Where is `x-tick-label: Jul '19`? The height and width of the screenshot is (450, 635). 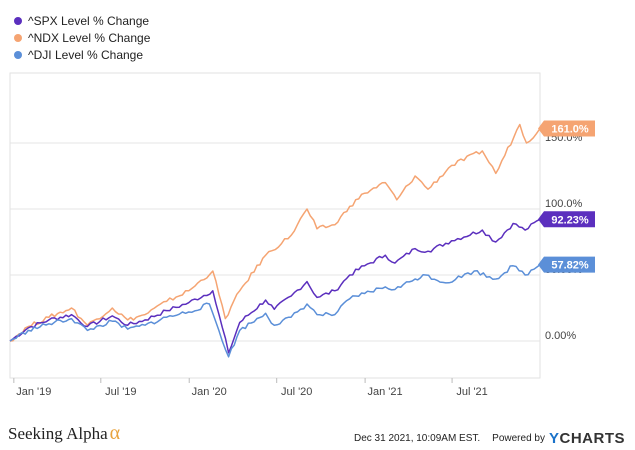 x-tick-label: Jul '19 is located at coordinates (120, 392).